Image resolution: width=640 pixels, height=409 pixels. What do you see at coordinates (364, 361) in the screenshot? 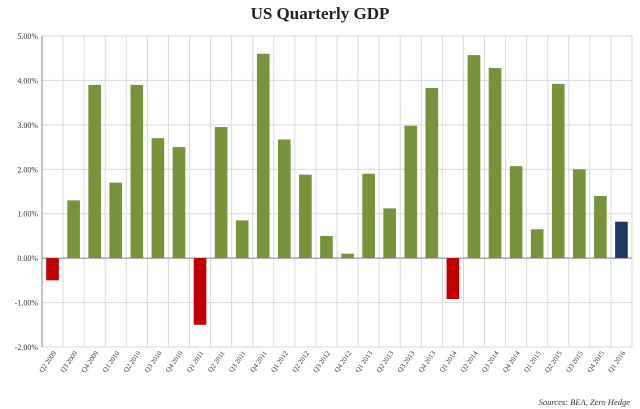
I see `x-tick-label: Q1 2013` at bounding box center [364, 361].